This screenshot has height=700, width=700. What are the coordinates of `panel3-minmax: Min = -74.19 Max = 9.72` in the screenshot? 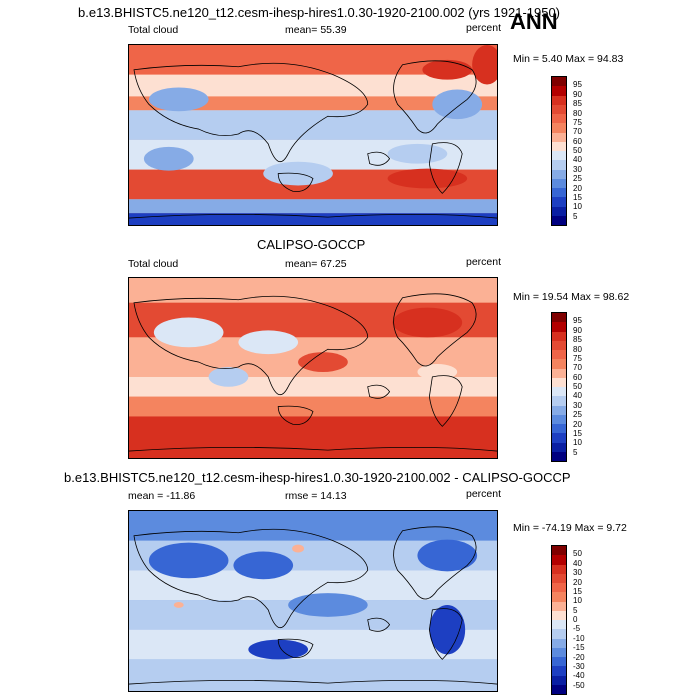 It's located at (570, 528).